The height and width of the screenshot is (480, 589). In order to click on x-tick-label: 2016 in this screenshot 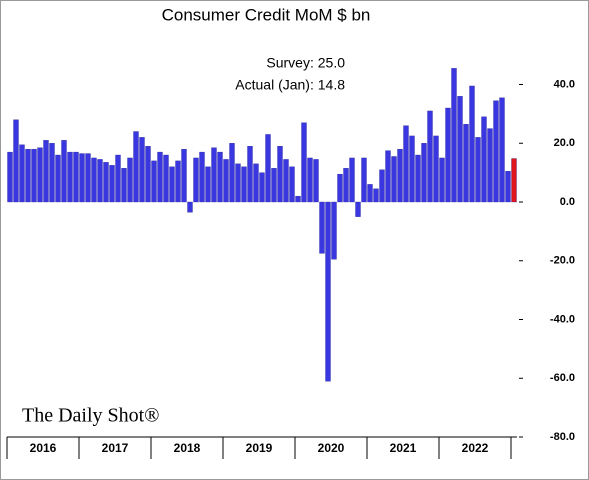, I will do `click(43, 448)`.